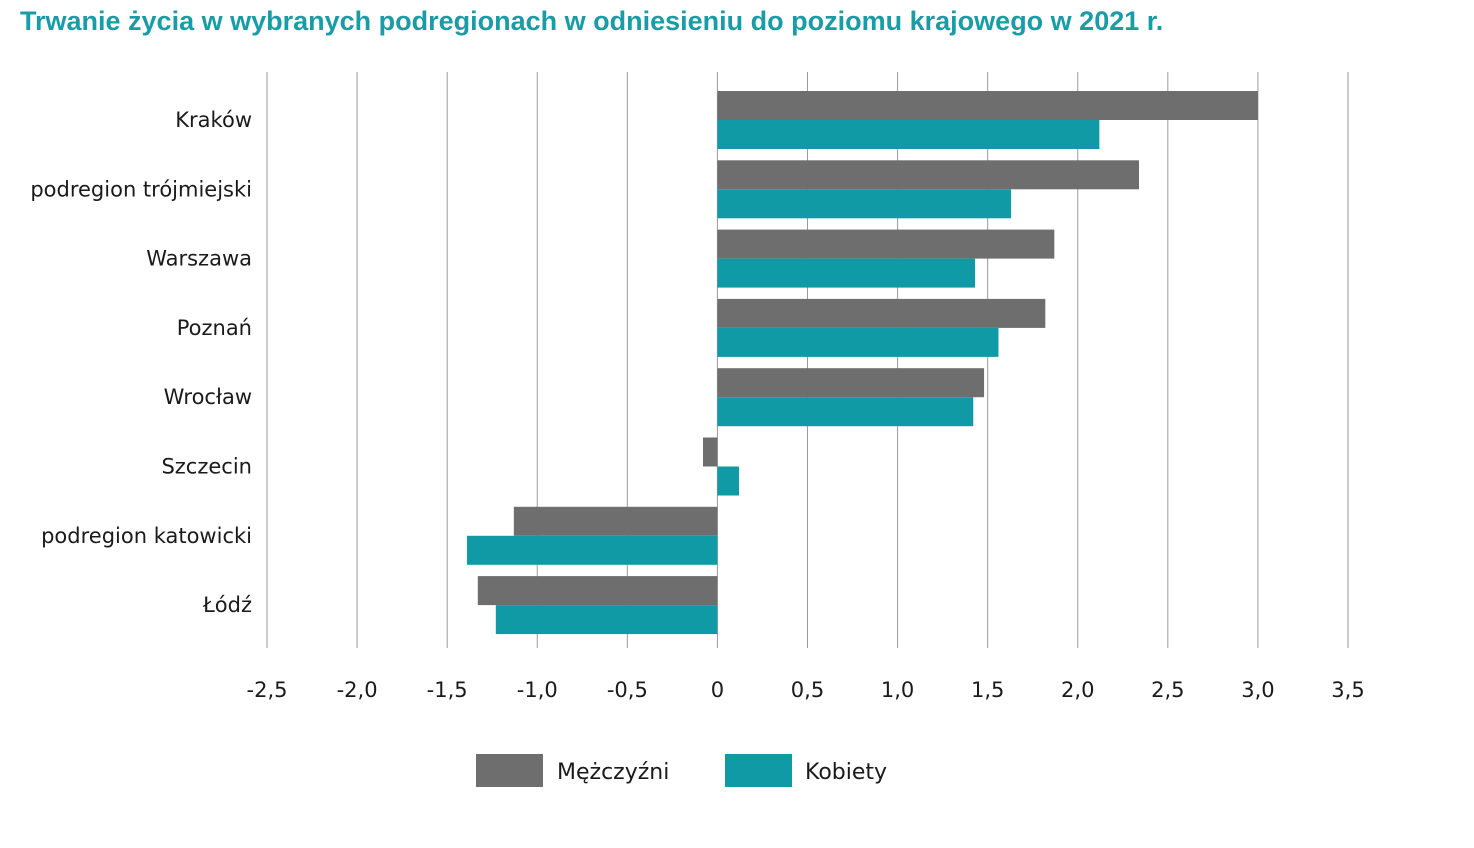 The width and height of the screenshot is (1474, 848). I want to click on x-tick-label: 1,0, so click(897, 690).